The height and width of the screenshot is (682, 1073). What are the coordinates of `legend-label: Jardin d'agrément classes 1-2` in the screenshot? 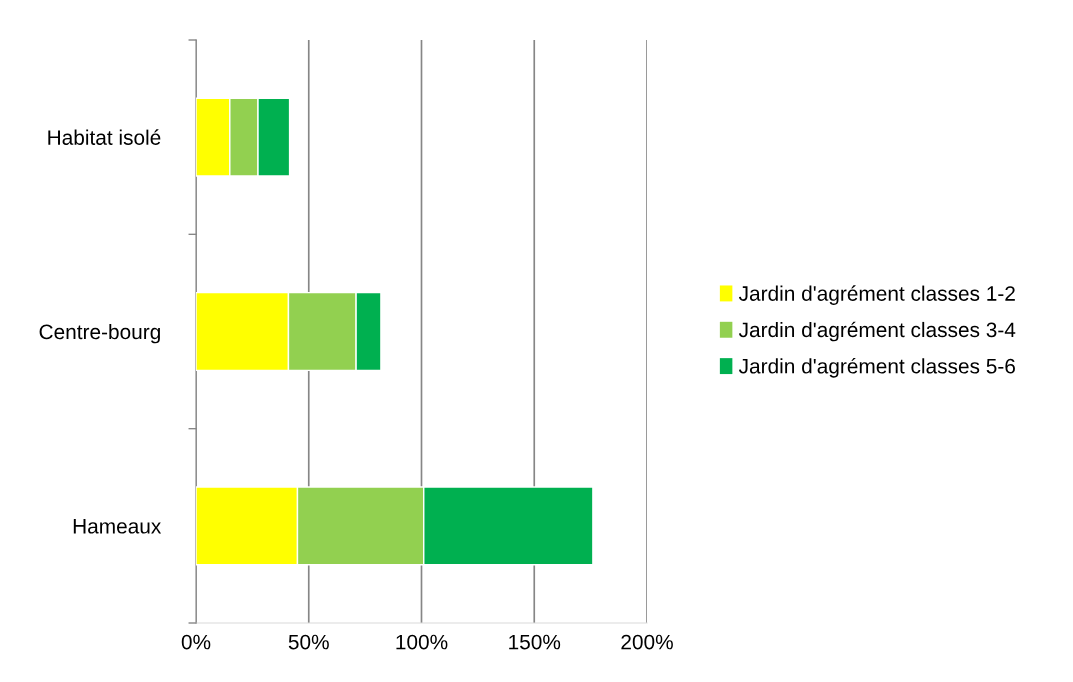 It's located at (876, 295).